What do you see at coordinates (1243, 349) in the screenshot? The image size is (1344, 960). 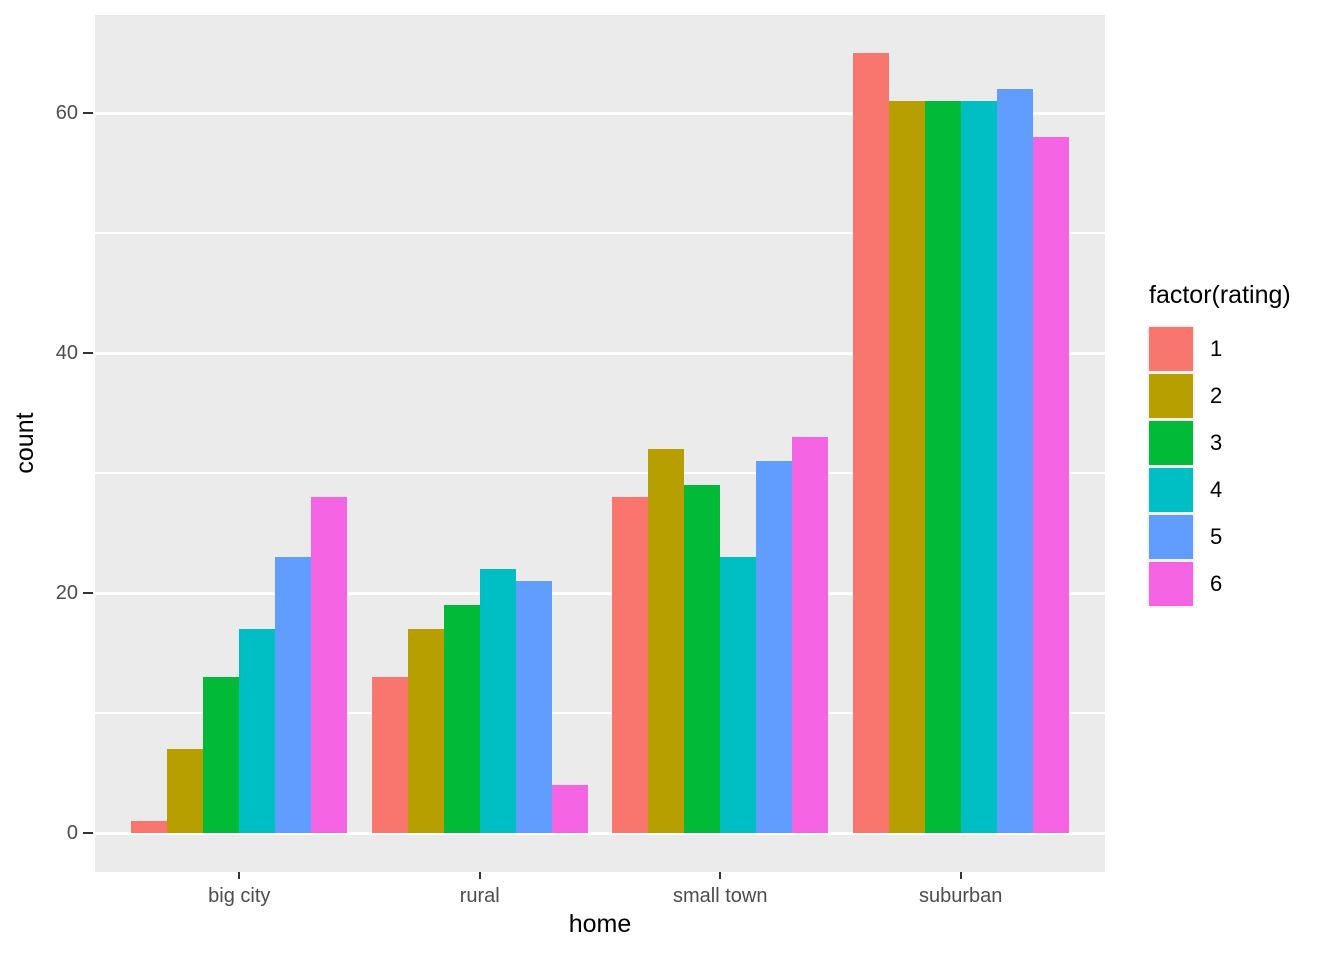 I see `legend-item-1: 1` at bounding box center [1243, 349].